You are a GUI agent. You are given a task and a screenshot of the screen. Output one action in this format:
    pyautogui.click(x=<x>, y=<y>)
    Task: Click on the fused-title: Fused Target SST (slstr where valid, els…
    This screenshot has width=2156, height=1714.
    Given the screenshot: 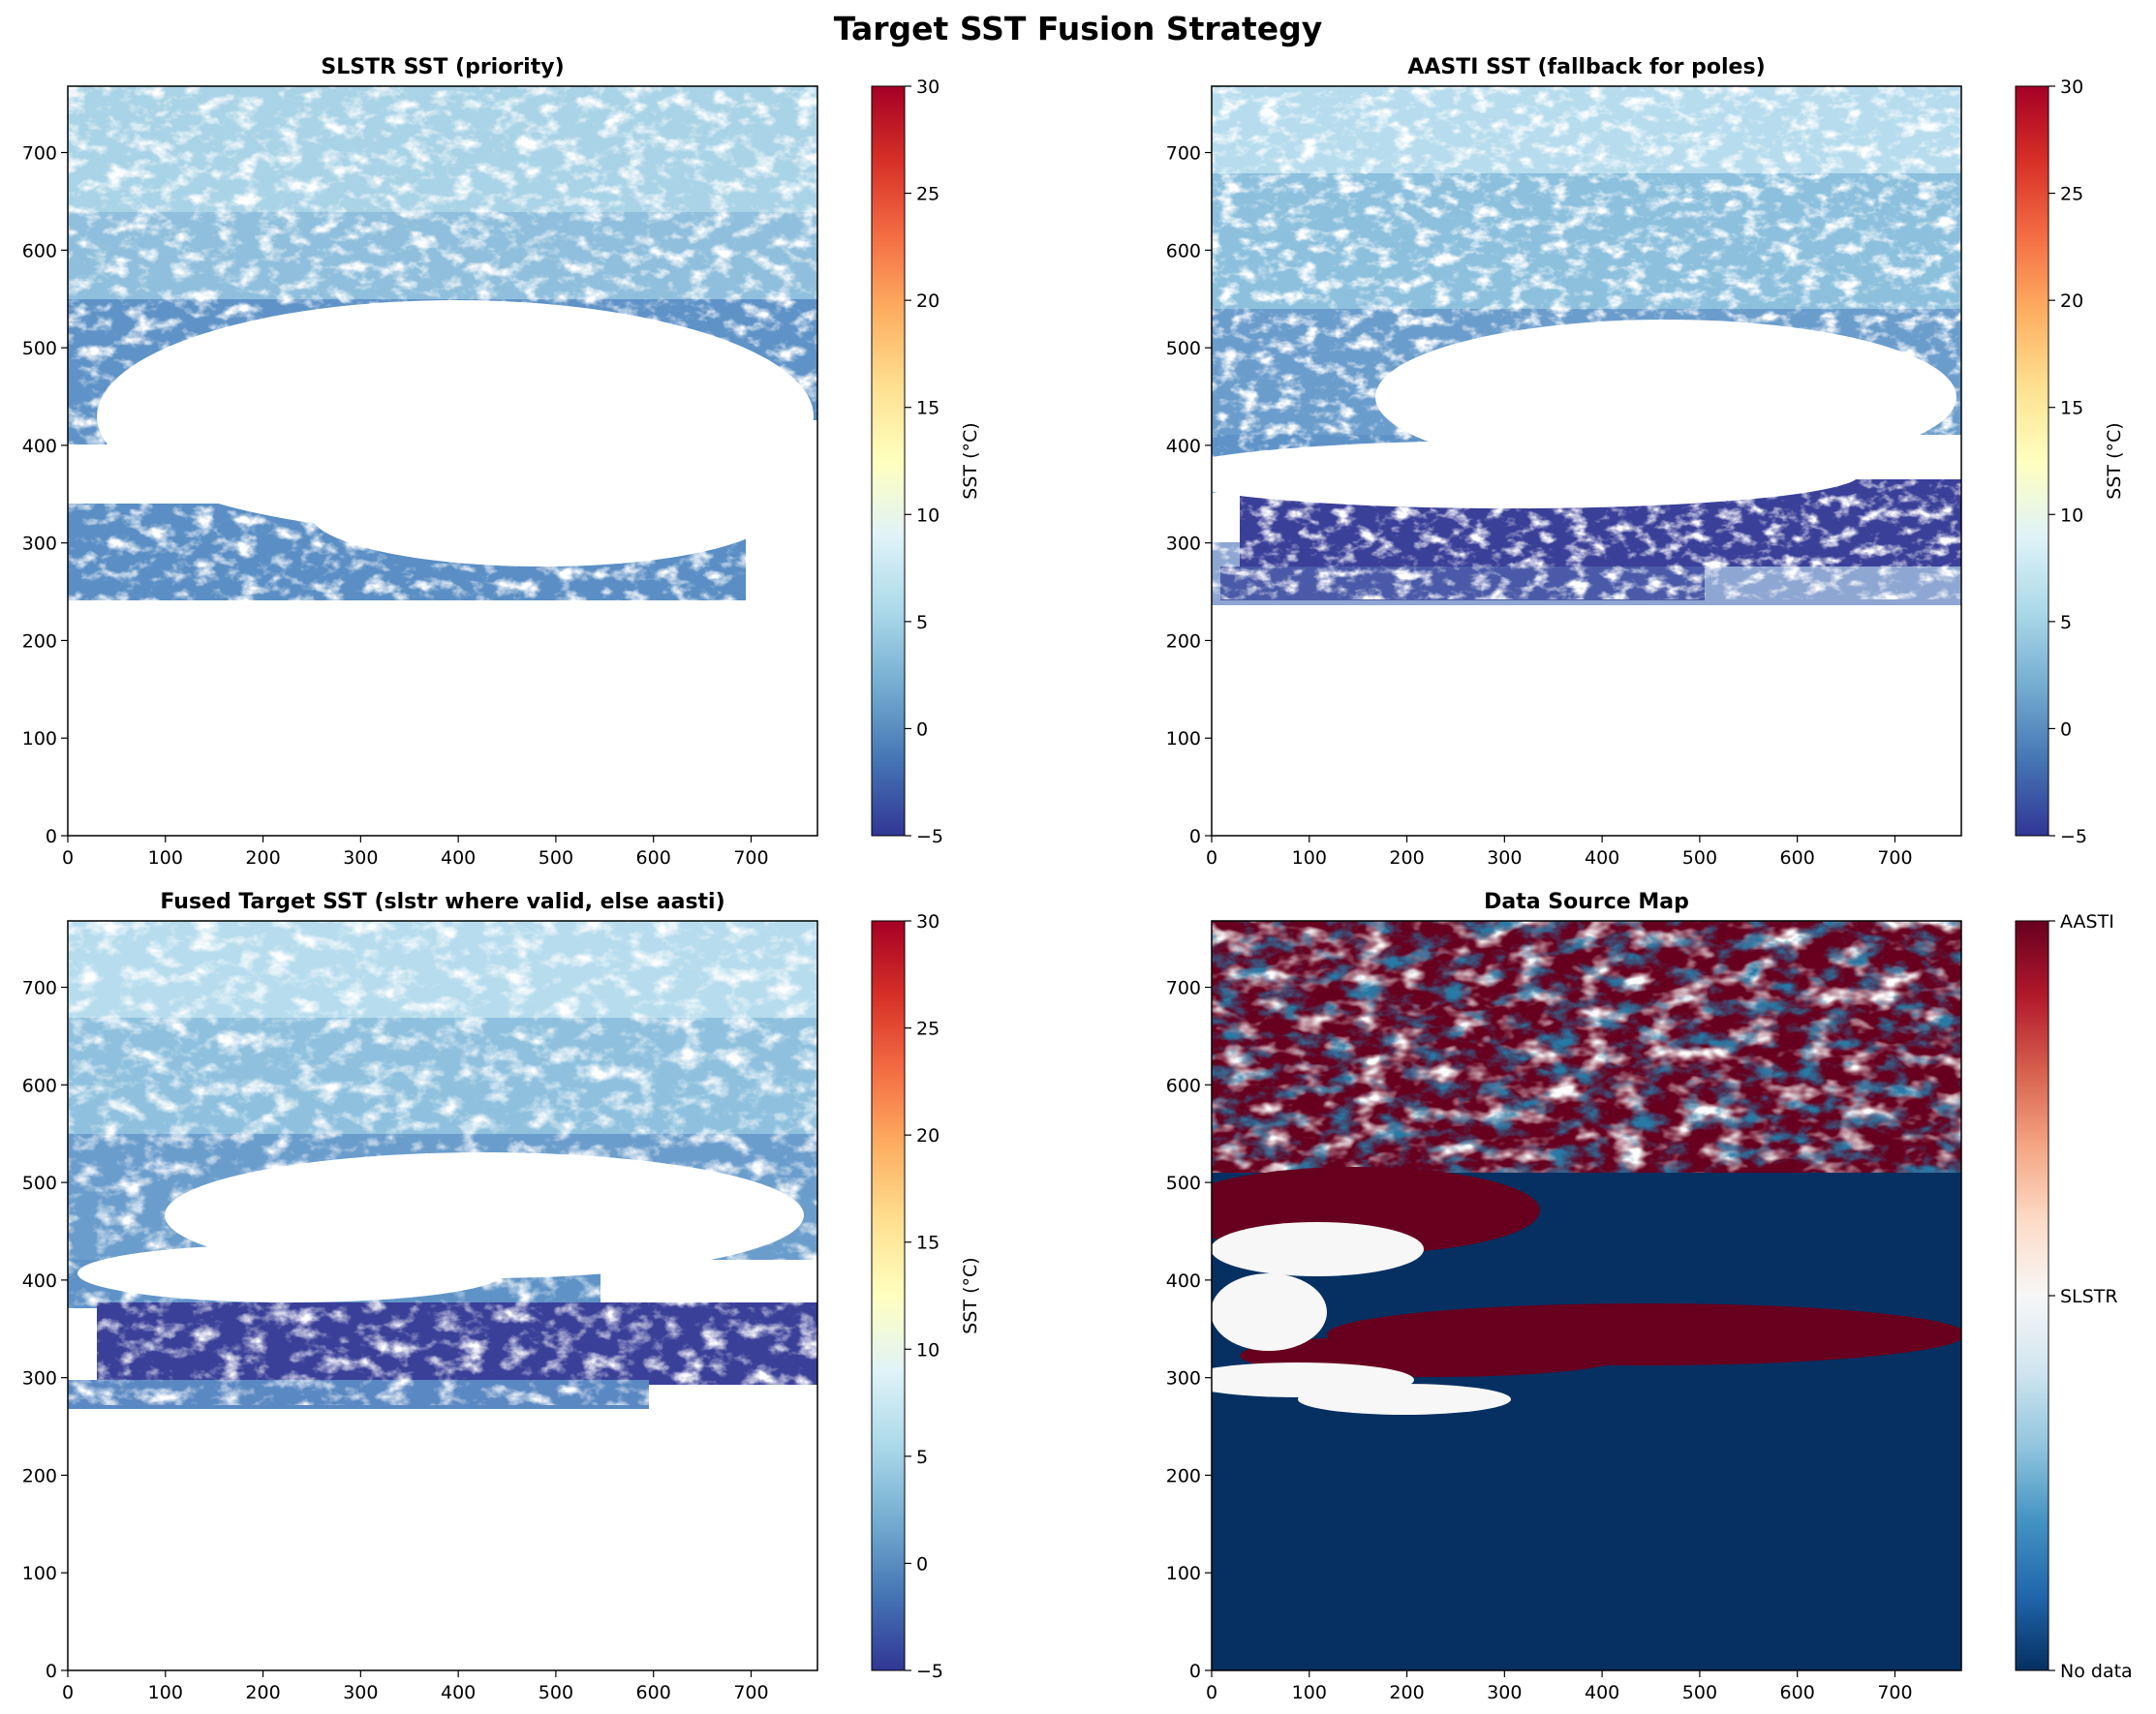 What is the action you would take?
    pyautogui.click(x=442, y=902)
    